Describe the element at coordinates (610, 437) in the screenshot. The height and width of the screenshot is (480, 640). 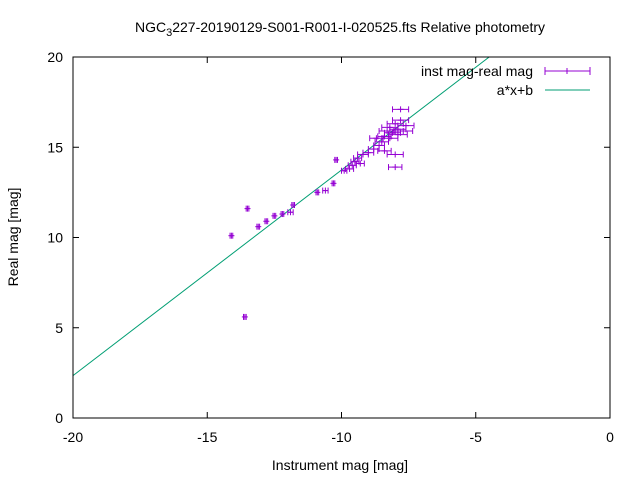
I see `x-tick-label: 0` at that location.